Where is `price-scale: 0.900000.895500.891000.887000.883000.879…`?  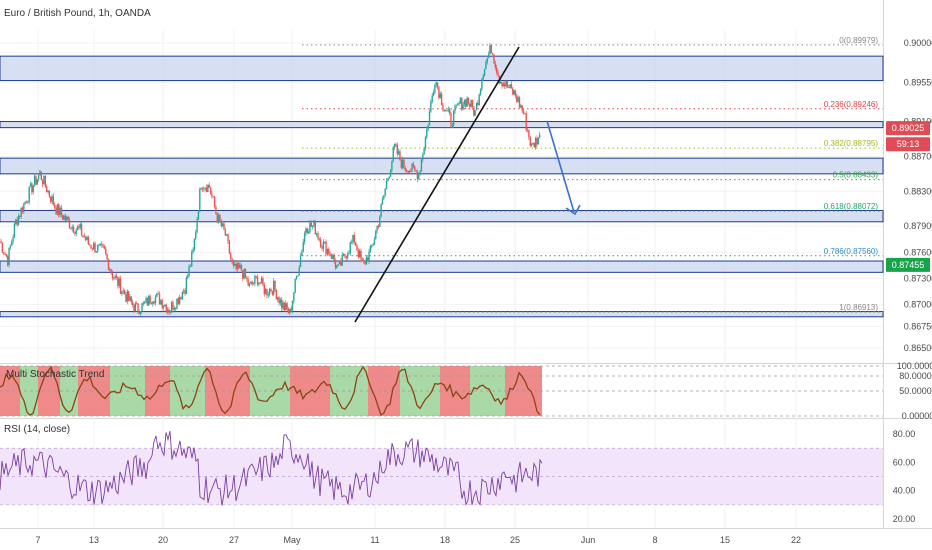
price-scale: 0.900000.895500.891000.887000.883000.879… is located at coordinates (909, 281).